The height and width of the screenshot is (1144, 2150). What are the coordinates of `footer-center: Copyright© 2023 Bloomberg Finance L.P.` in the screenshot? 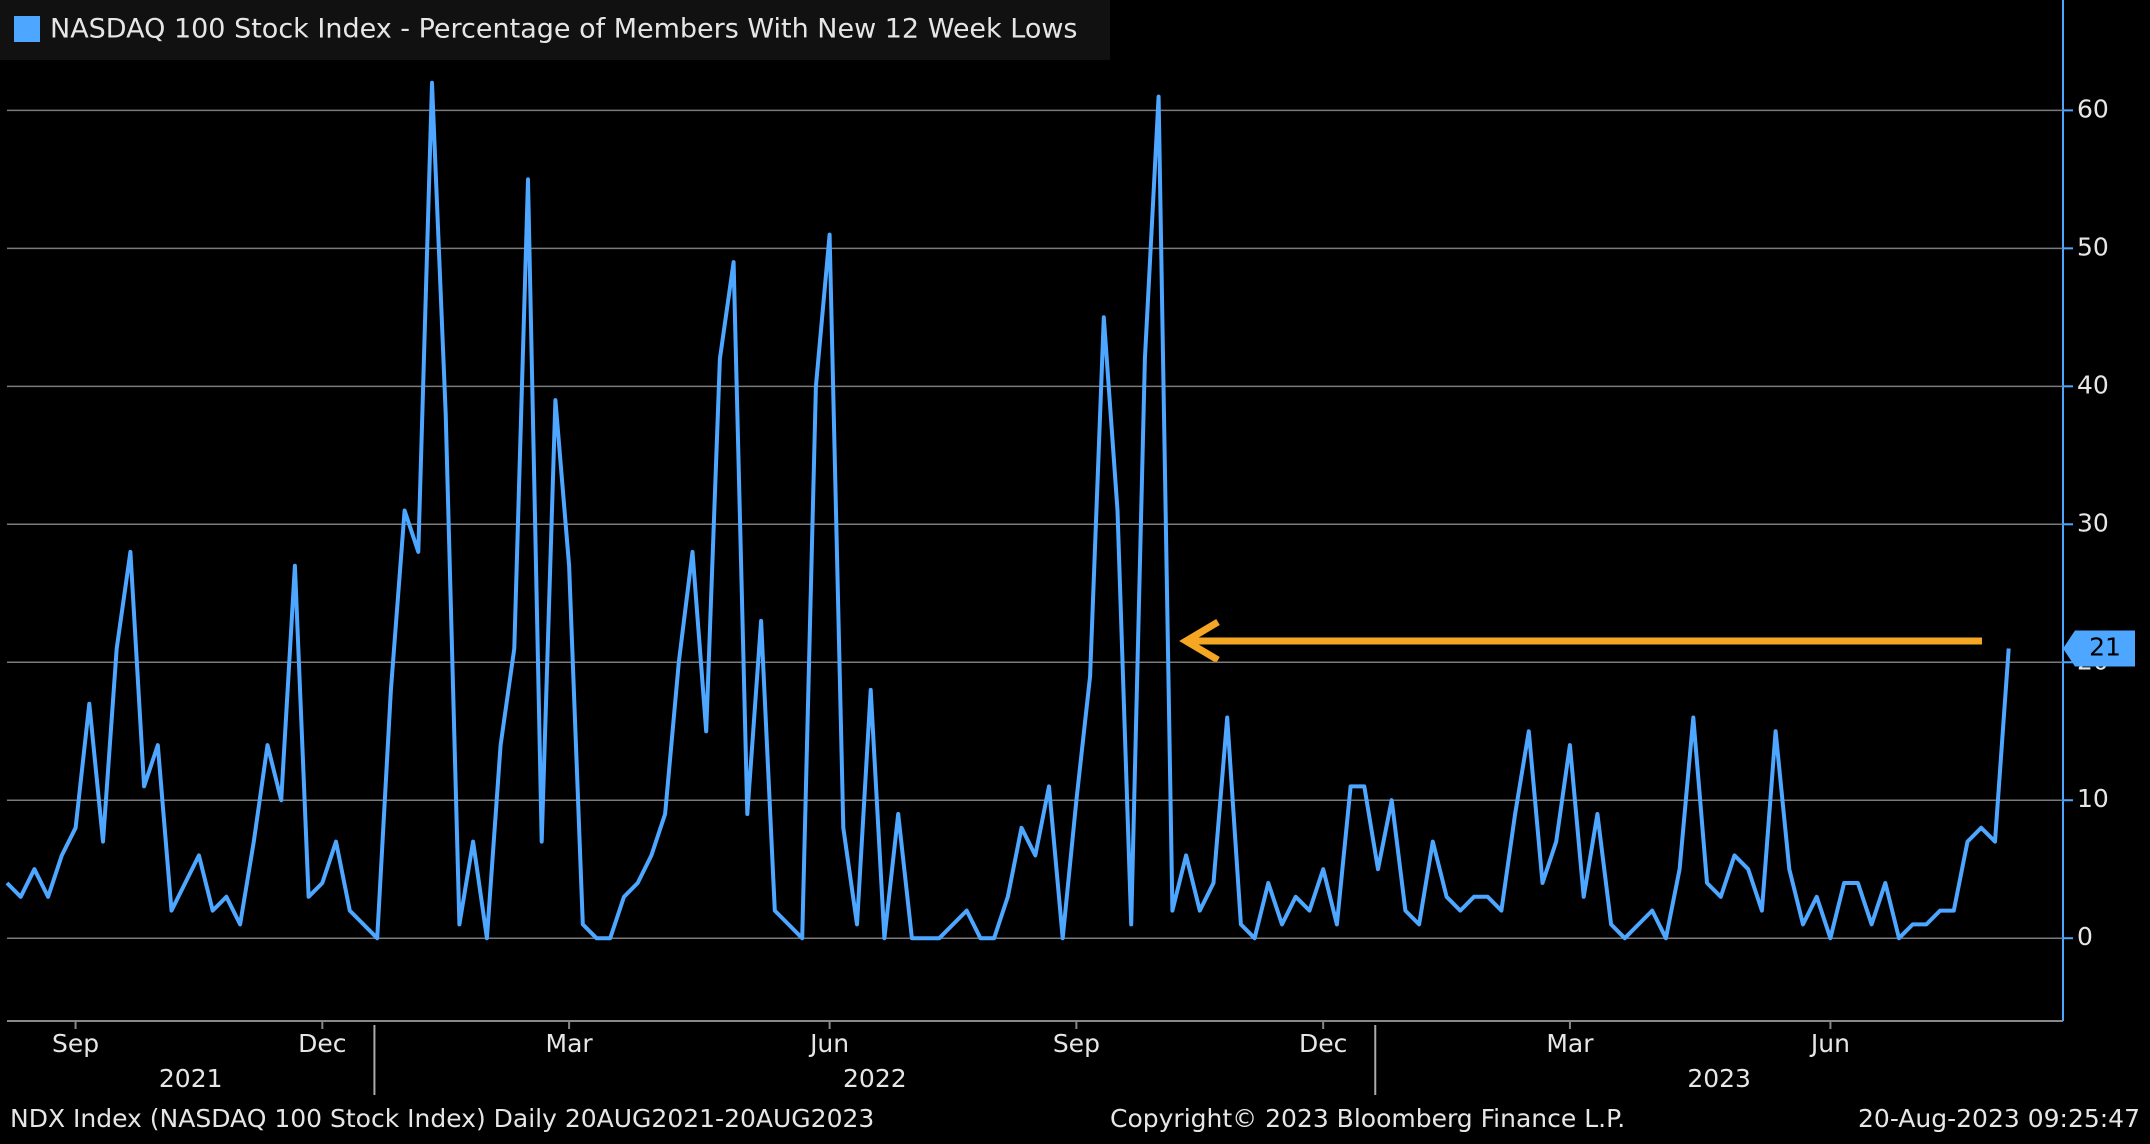 It's located at (1367, 1118).